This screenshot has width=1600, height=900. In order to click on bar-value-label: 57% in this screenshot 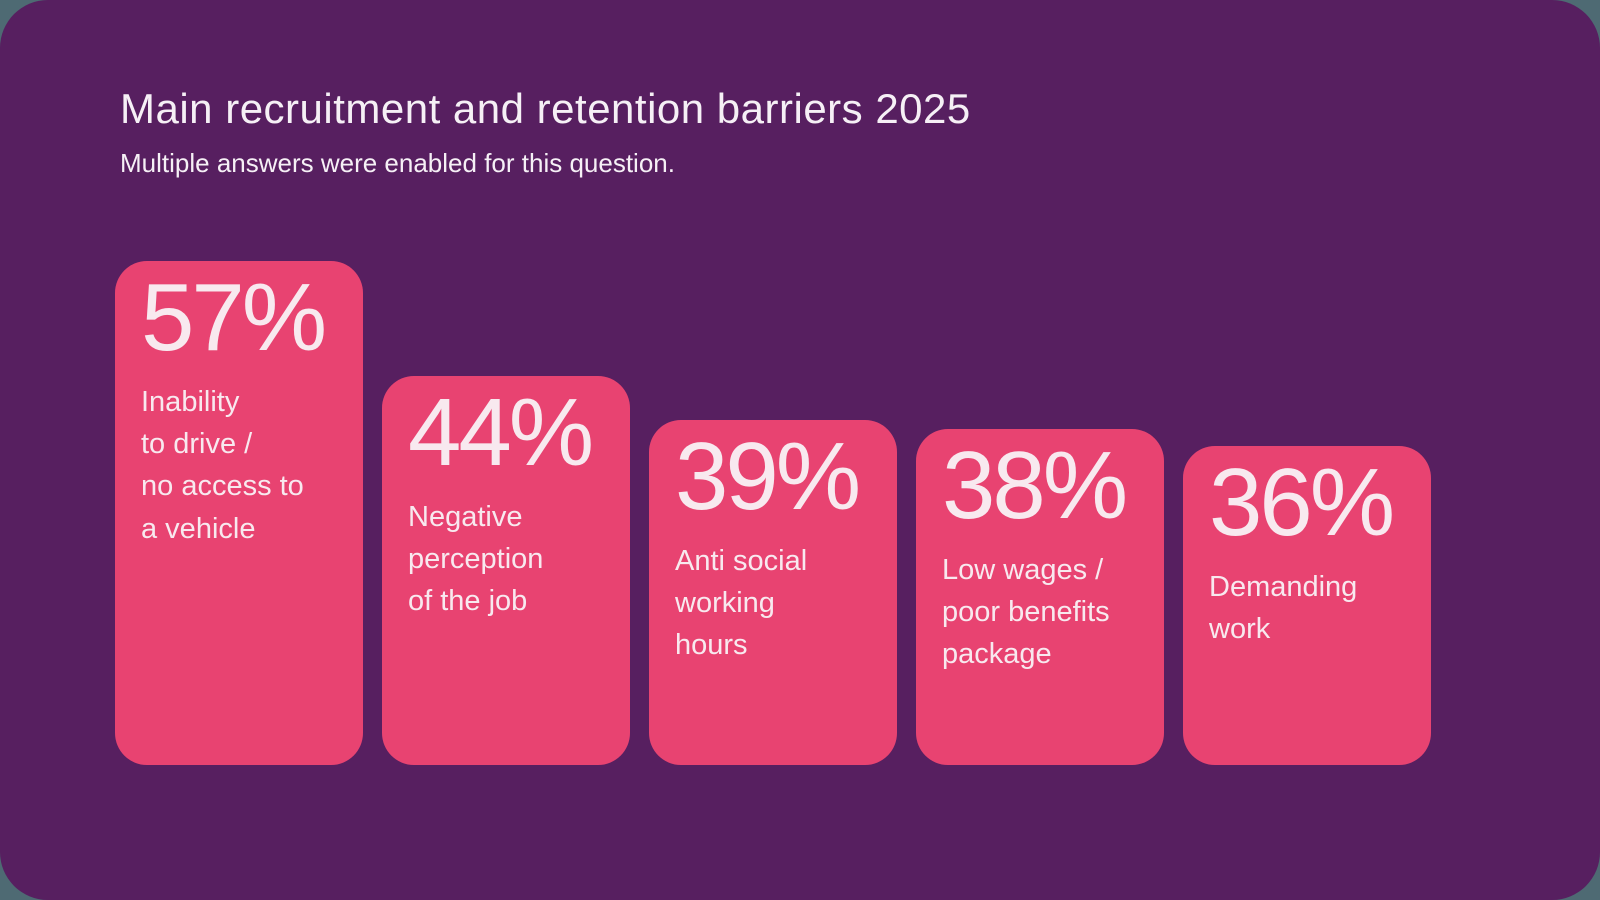, I will do `click(234, 317)`.